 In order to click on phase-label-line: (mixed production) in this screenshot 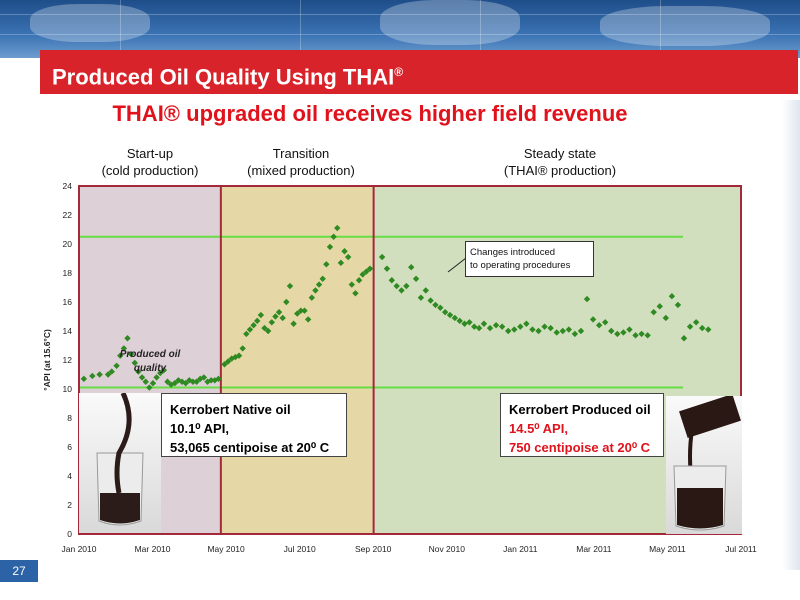, I will do `click(301, 170)`.